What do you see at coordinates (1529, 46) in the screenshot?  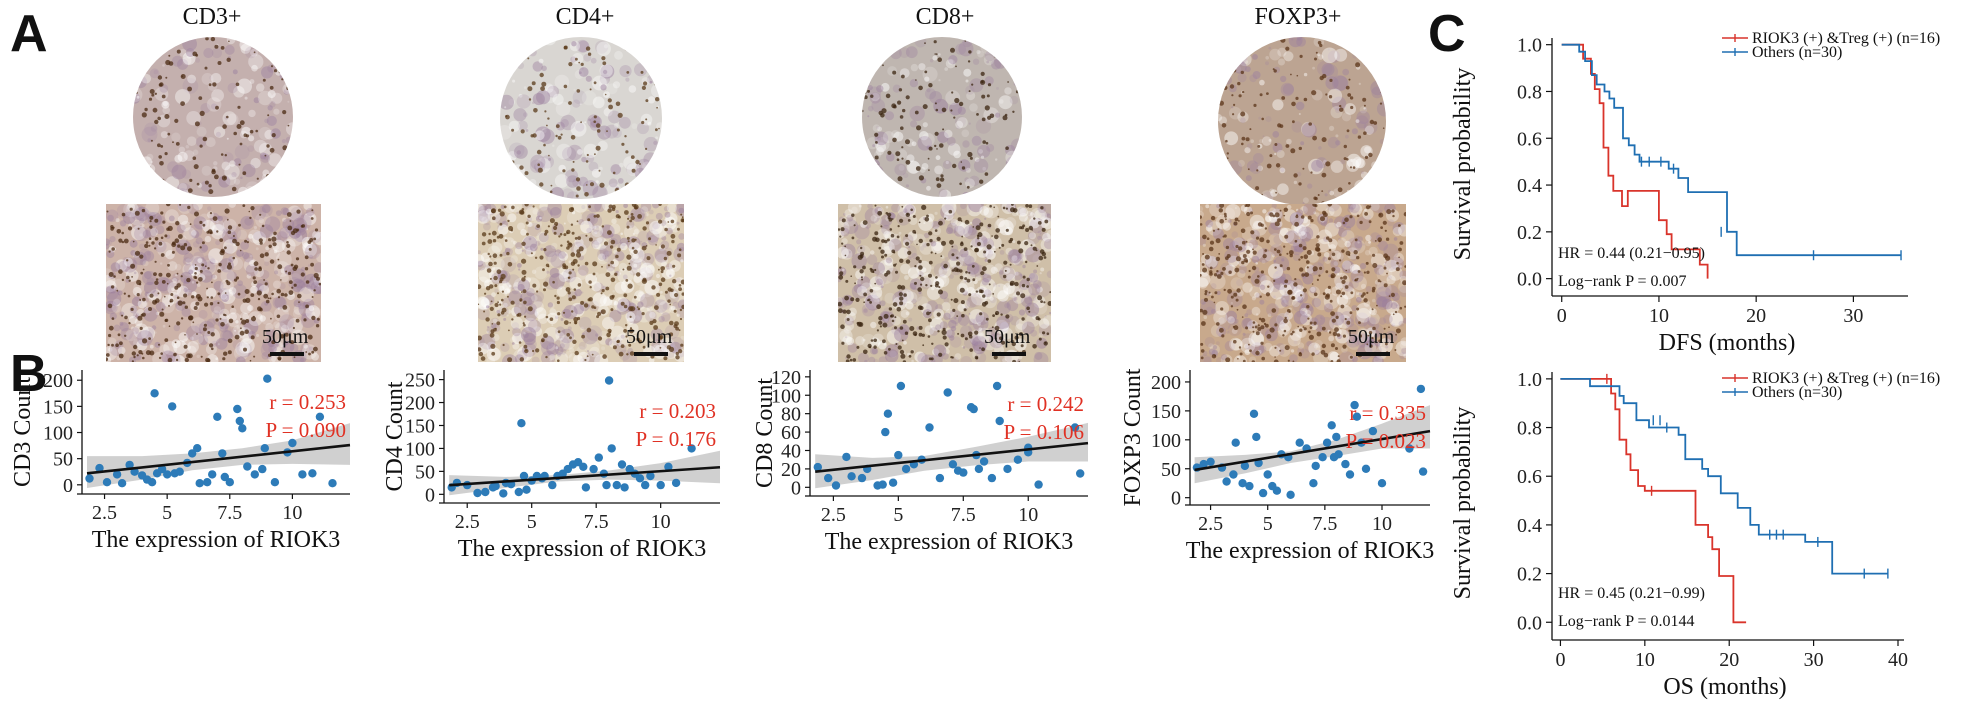 I see `y-tick-label: 1.0` at bounding box center [1529, 46].